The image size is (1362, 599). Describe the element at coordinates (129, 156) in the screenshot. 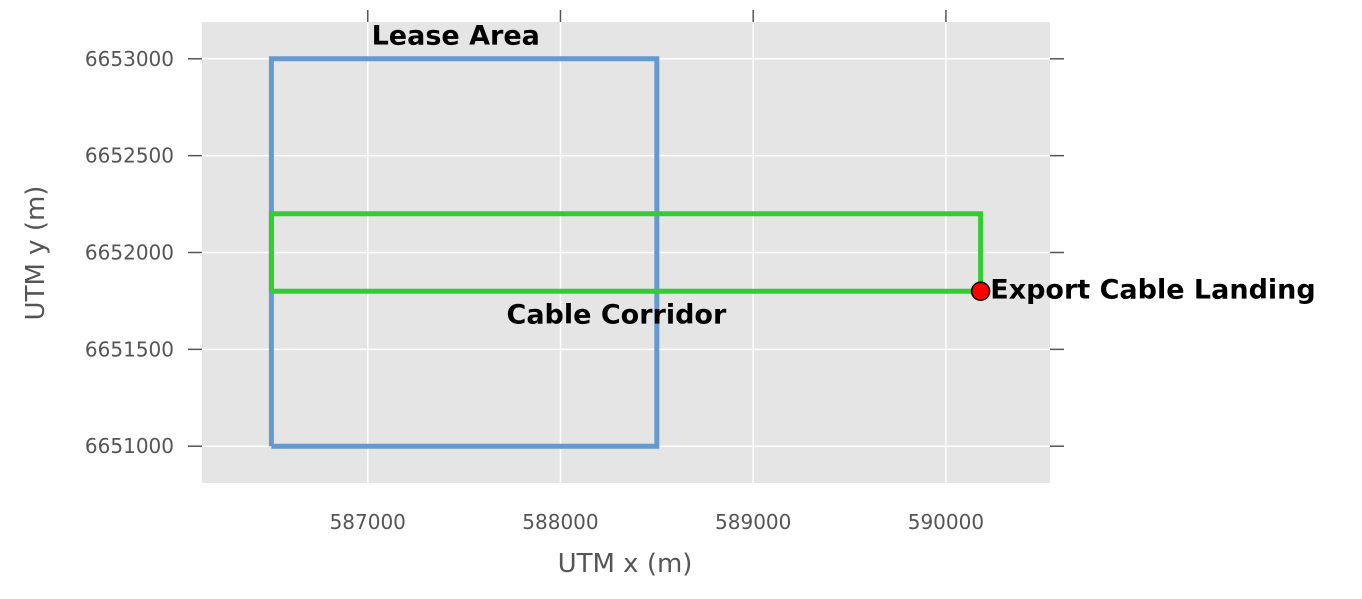

I see `y-tick-label: 6652500` at that location.